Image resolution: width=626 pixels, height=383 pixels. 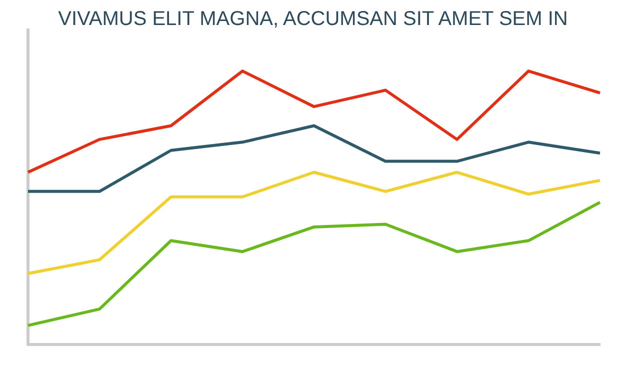 I want to click on chart-title: VIVAMUS ELIT MAGNA, ACCUMSAN SIT AMET SEM IN, so click(x=313, y=19).